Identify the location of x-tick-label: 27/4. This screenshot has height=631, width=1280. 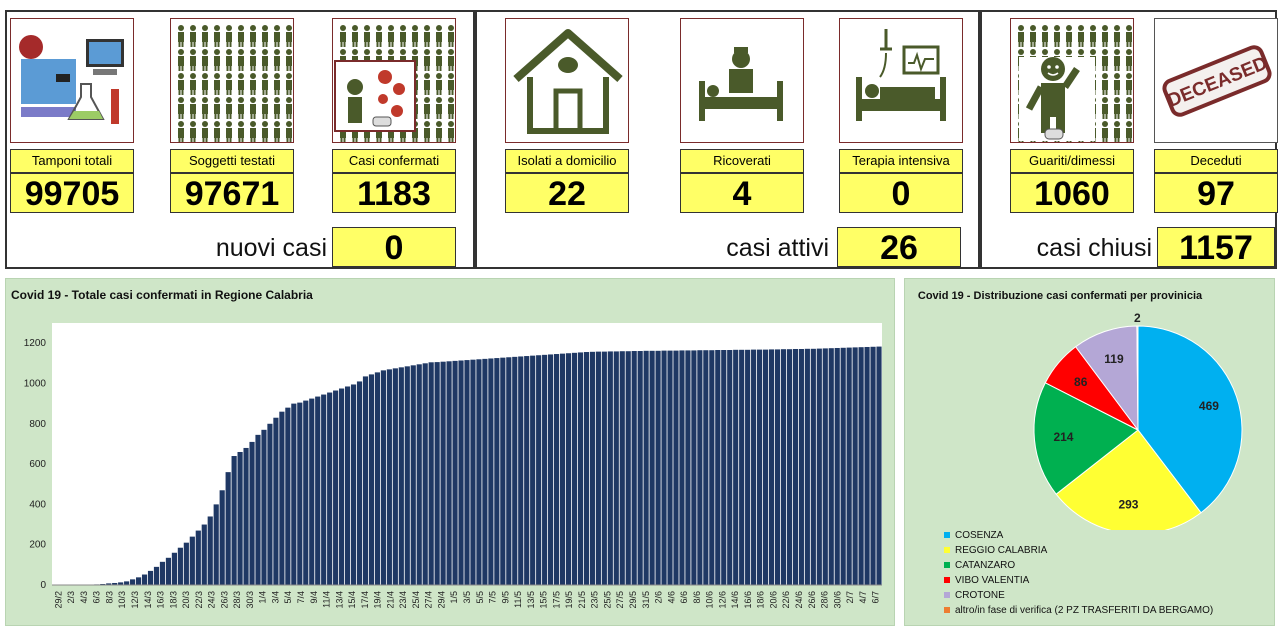
(429, 600).